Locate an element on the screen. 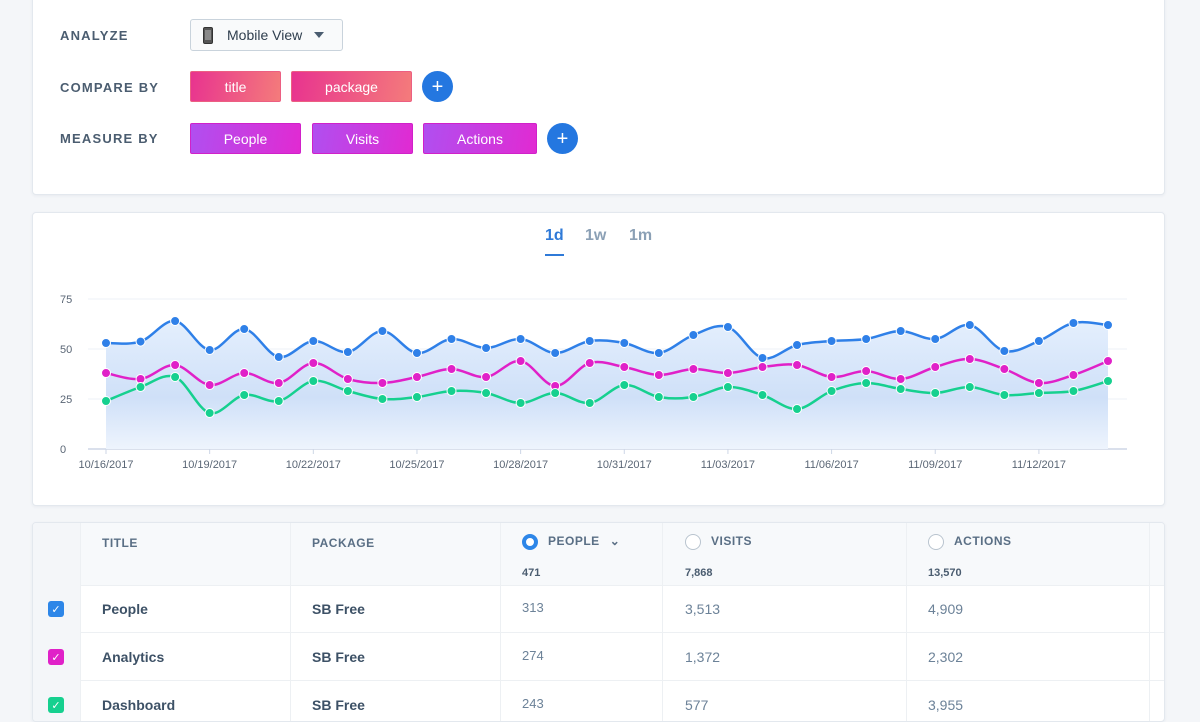 The image size is (1200, 722). column-header-package: PACKAGE is located at coordinates (343, 543).